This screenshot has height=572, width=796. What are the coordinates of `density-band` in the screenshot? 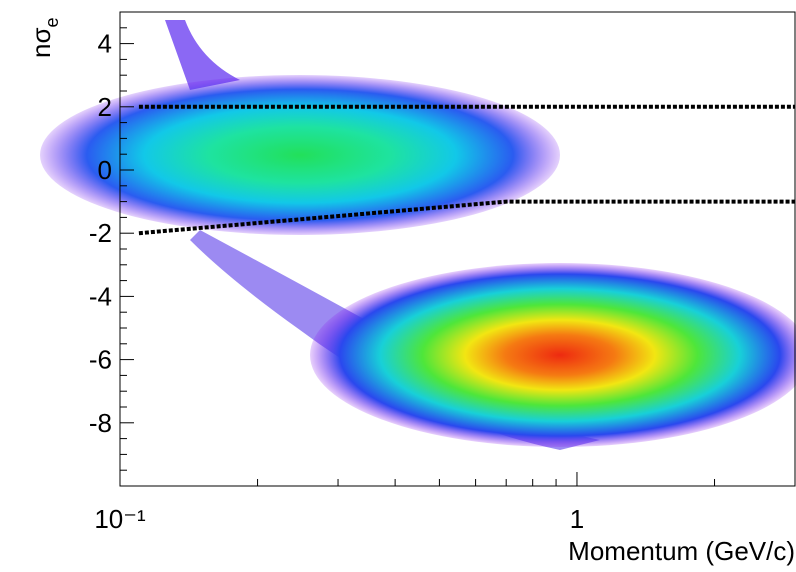 It's located at (202, 55).